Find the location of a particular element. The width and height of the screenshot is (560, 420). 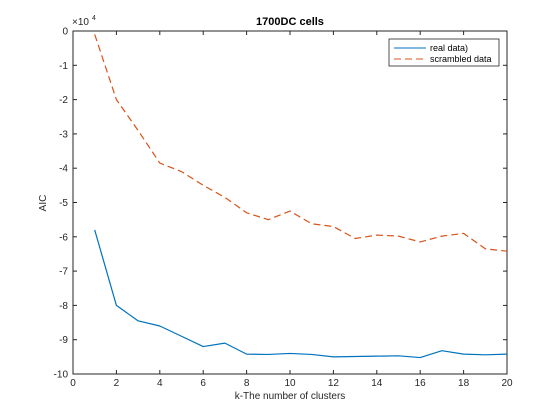

exponent-label: ×10 4 is located at coordinates (84, 21).